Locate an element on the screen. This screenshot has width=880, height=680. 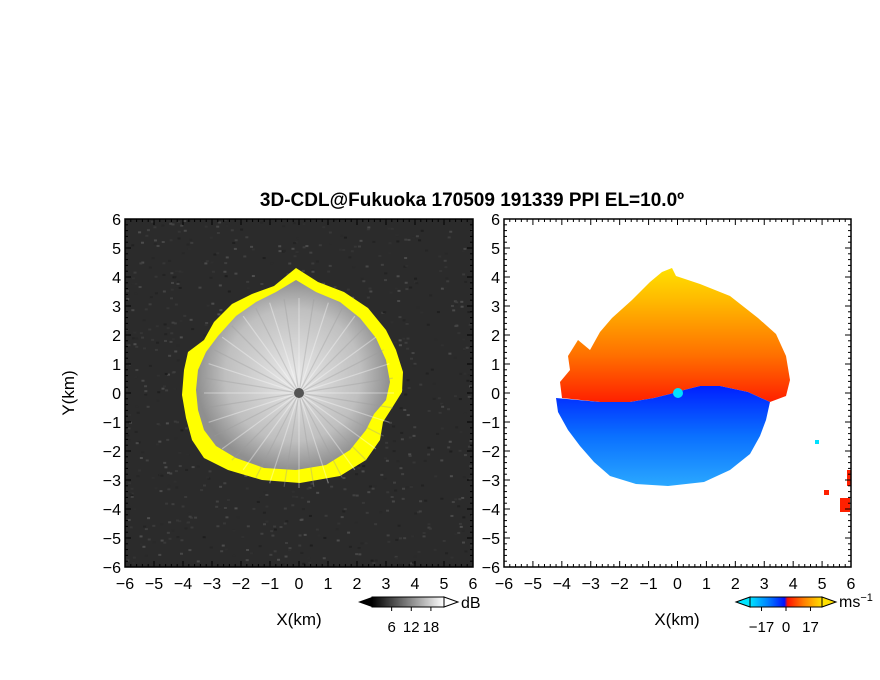
x-tick-label: 5 is located at coordinates (822, 584).